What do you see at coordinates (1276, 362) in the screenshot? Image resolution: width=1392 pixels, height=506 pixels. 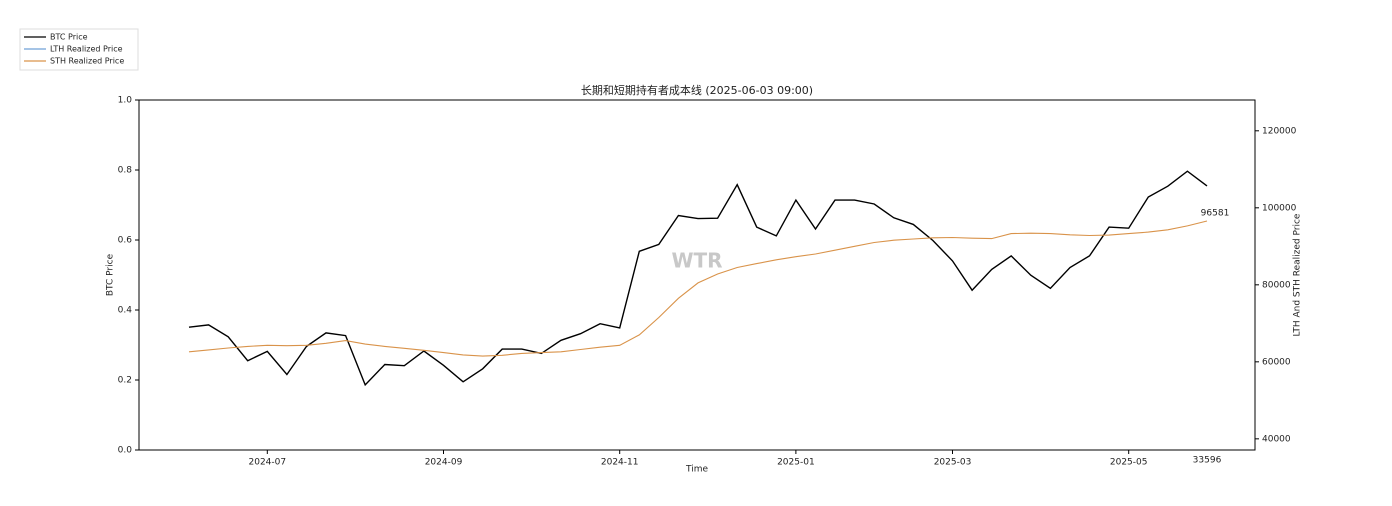 I see `y2-tick-label: 60000` at bounding box center [1276, 362].